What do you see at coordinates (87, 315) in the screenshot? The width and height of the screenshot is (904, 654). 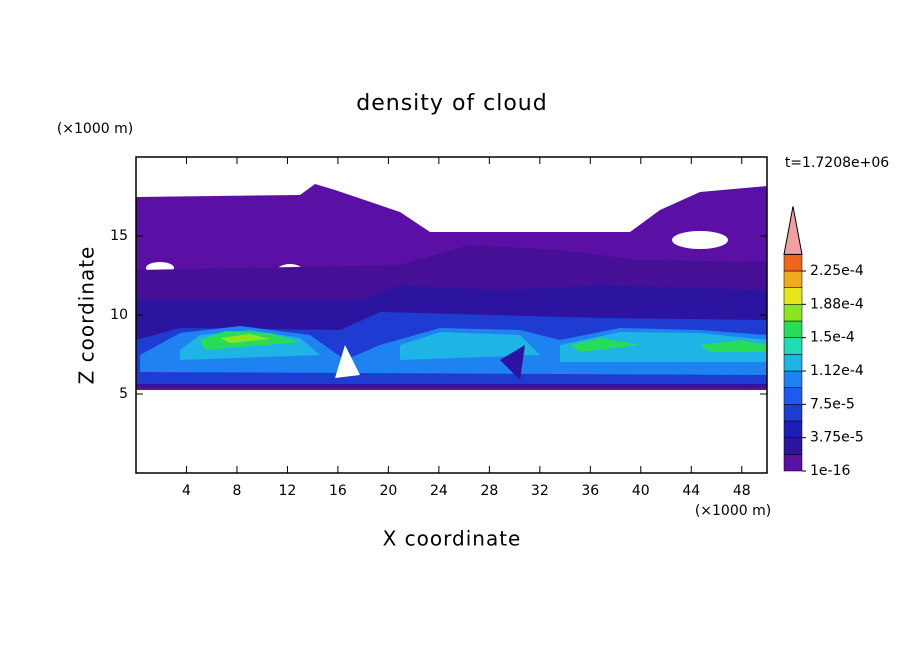 I see `y-axis-label: Z coordinate` at bounding box center [87, 315].